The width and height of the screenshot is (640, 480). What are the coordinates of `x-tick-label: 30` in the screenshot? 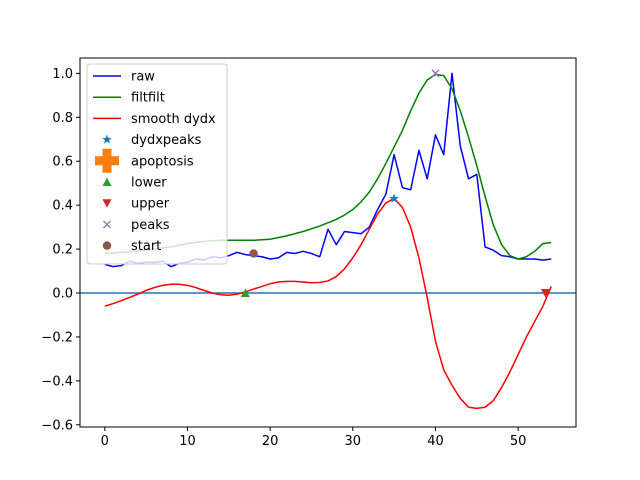 It's located at (353, 441).